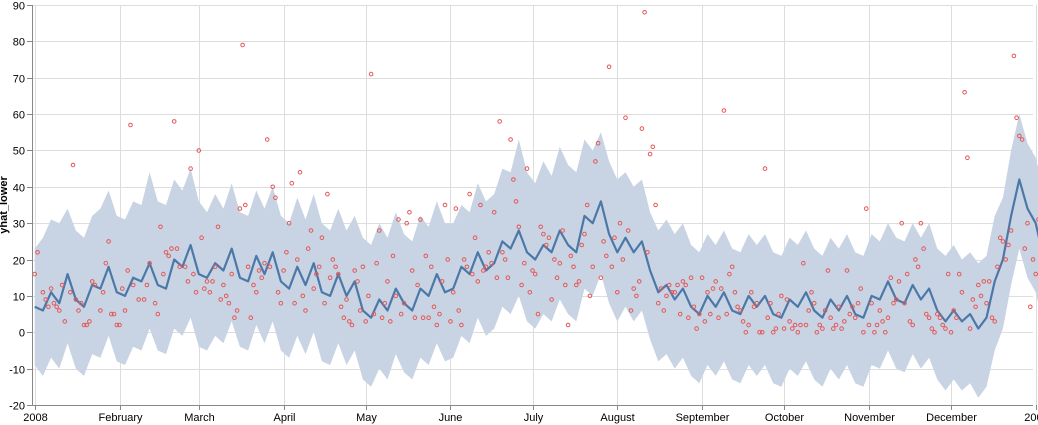 The image size is (1038, 425). I want to click on x-tick-label: August, so click(617, 418).